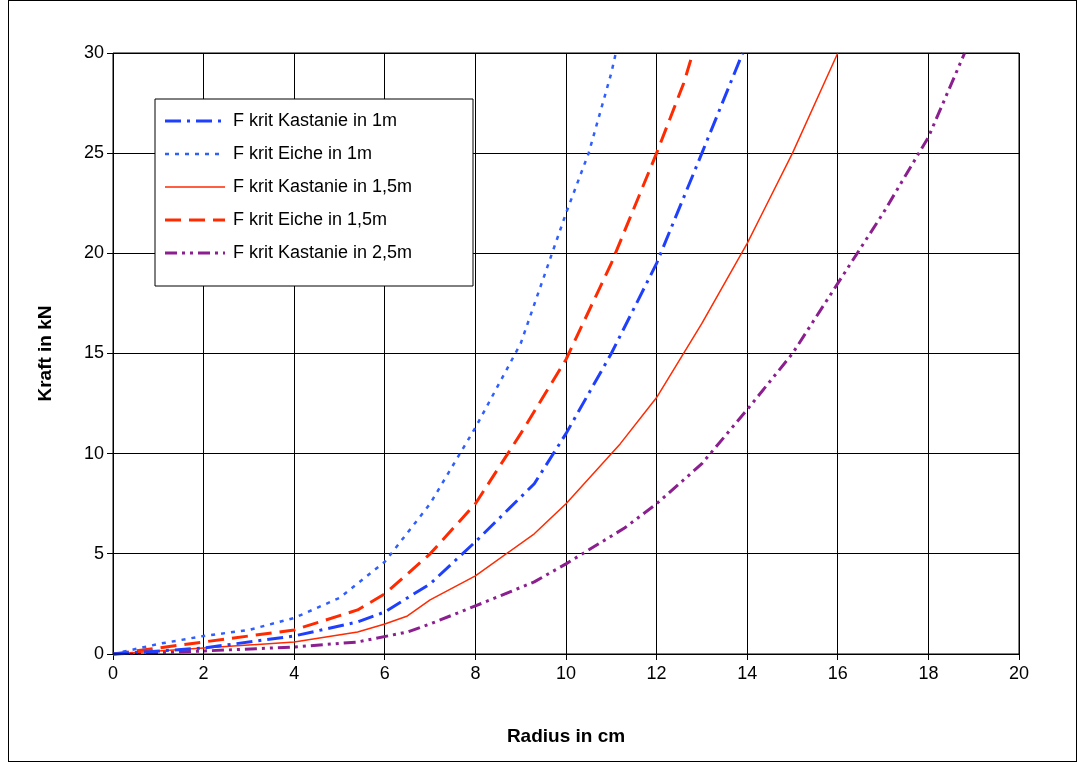 Image resolution: width=1077 pixels, height=762 pixels. What do you see at coordinates (656, 672) in the screenshot?
I see `x-tick-label: 12` at bounding box center [656, 672].